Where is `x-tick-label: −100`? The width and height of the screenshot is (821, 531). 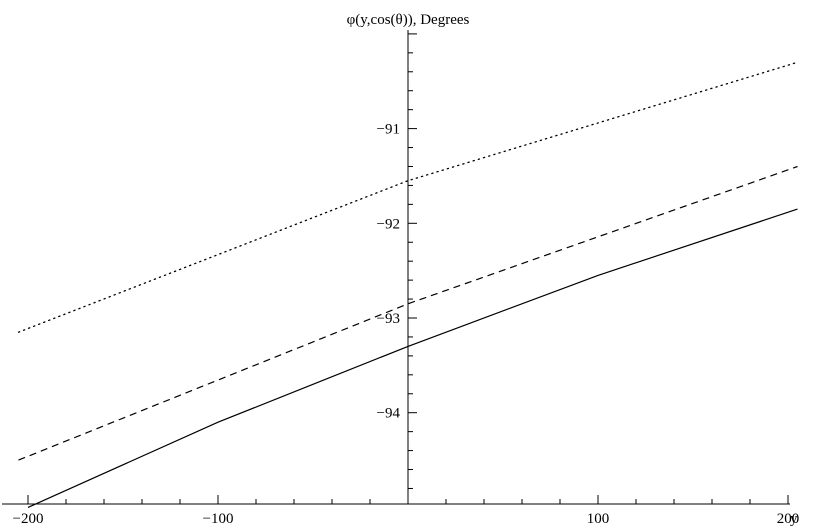
x-tick-label: −100 is located at coordinates (218, 519).